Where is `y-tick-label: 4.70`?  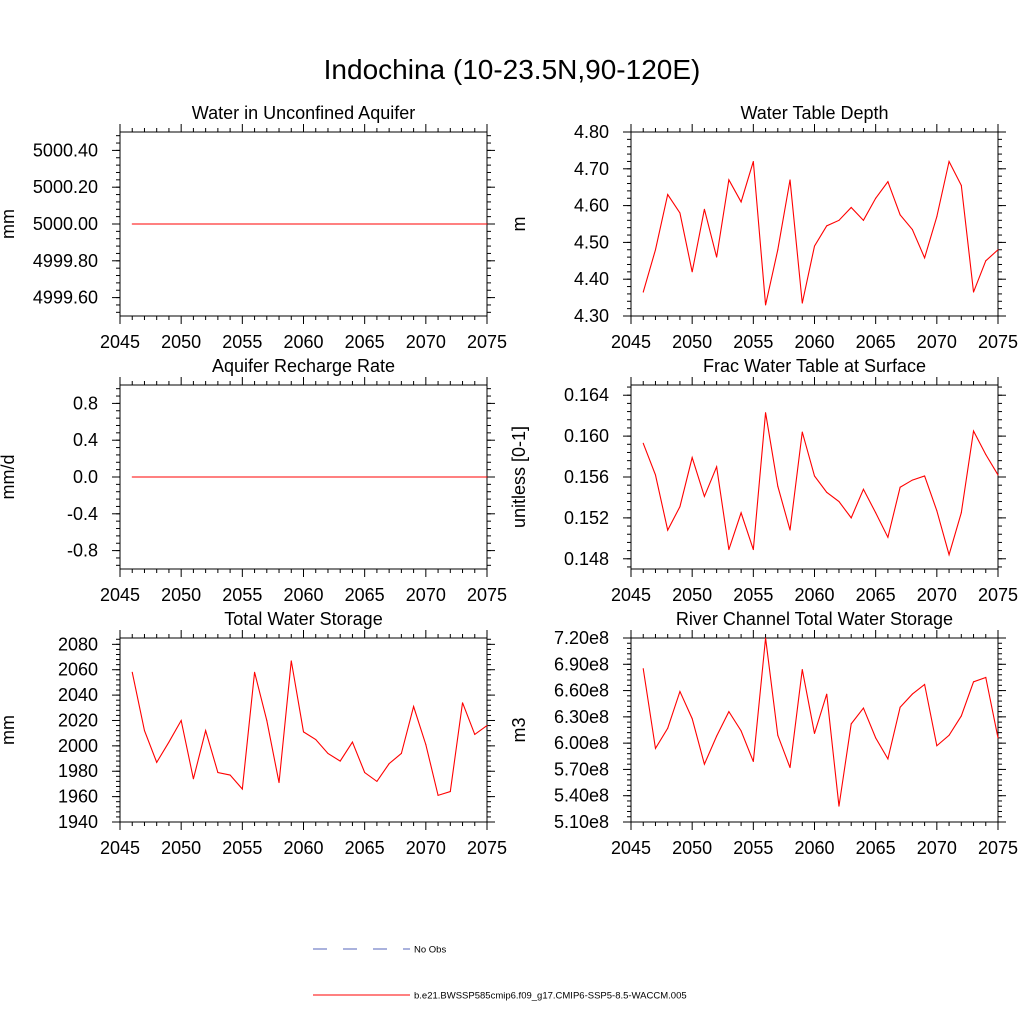
y-tick-label: 4.70 is located at coordinates (591, 169).